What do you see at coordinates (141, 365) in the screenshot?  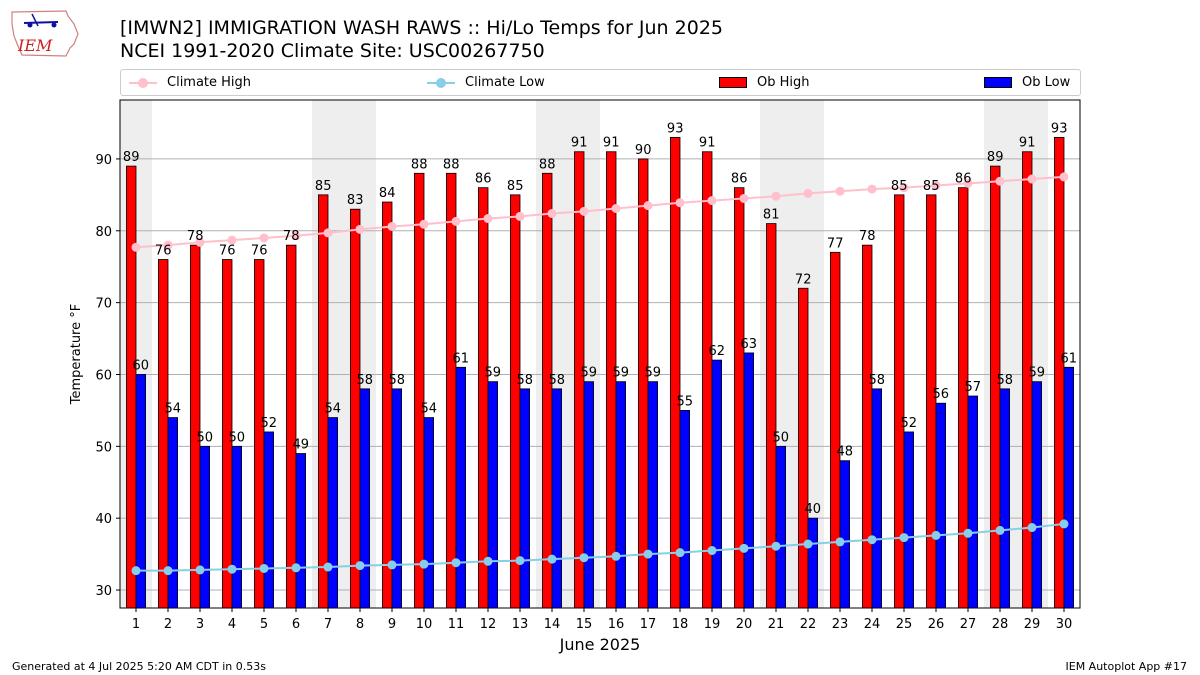 I see `ob-low-label: 60` at bounding box center [141, 365].